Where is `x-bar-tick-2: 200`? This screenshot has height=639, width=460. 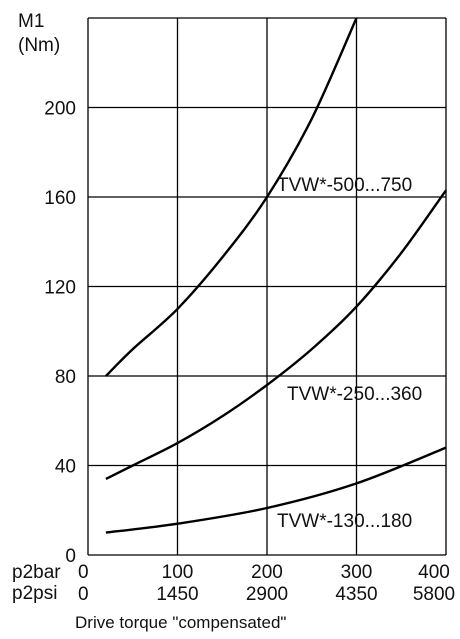 x-bar-tick-2: 200 is located at coordinates (267, 572).